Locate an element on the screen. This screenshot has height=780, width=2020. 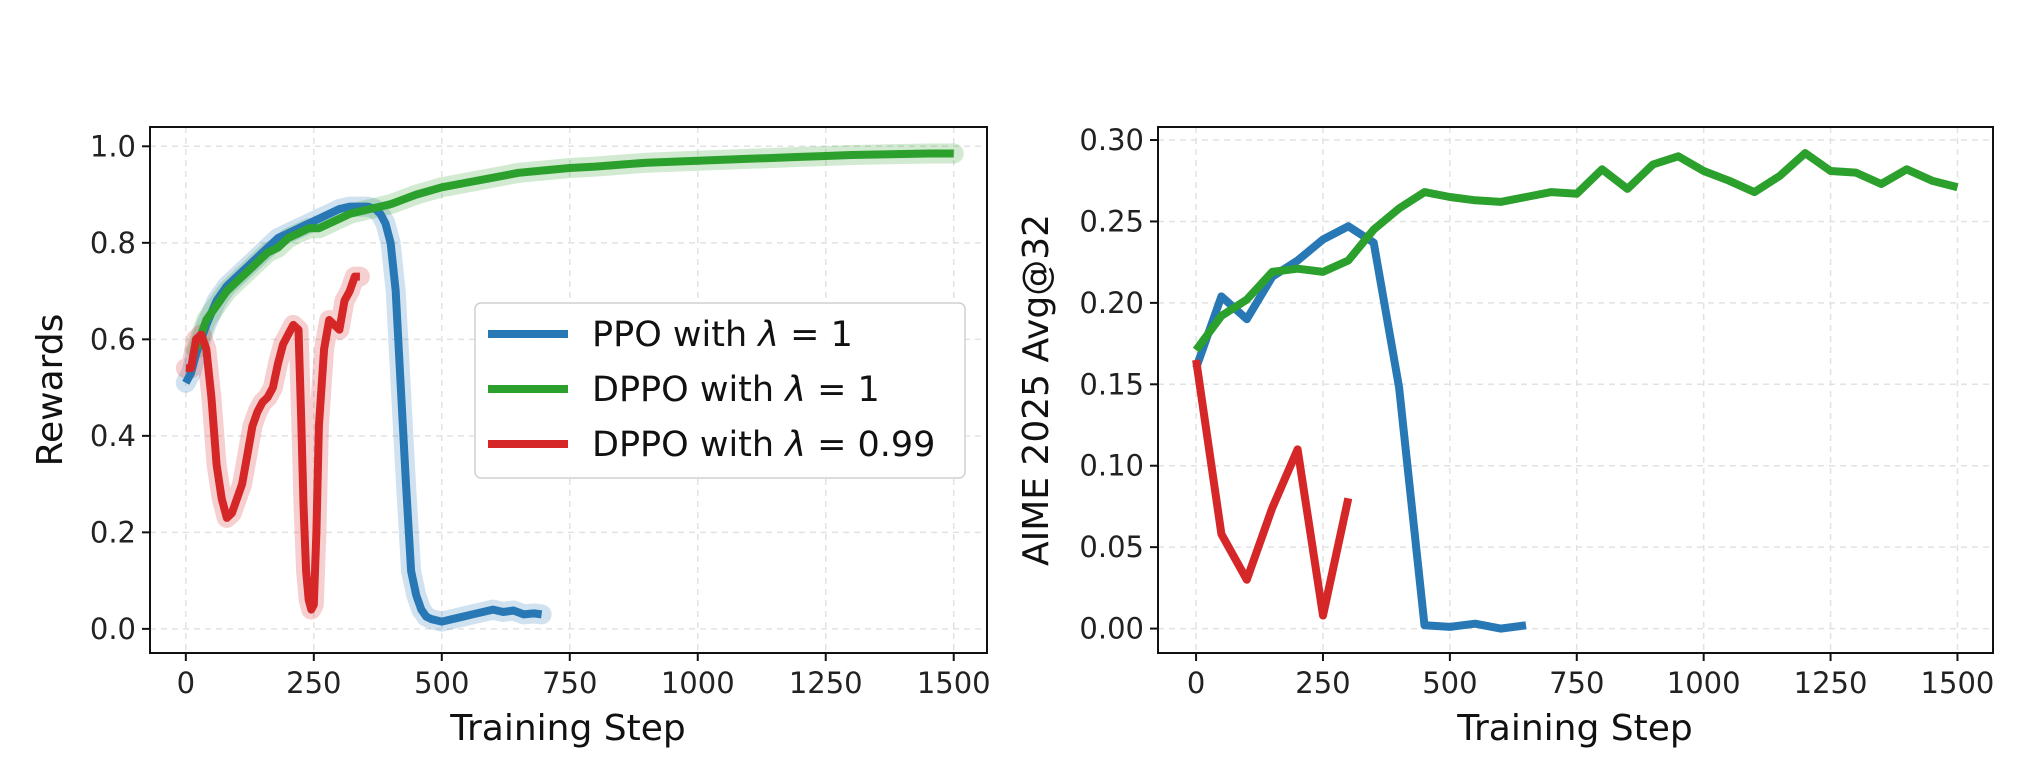
y-tick-label: 0.6 is located at coordinates (113, 339).